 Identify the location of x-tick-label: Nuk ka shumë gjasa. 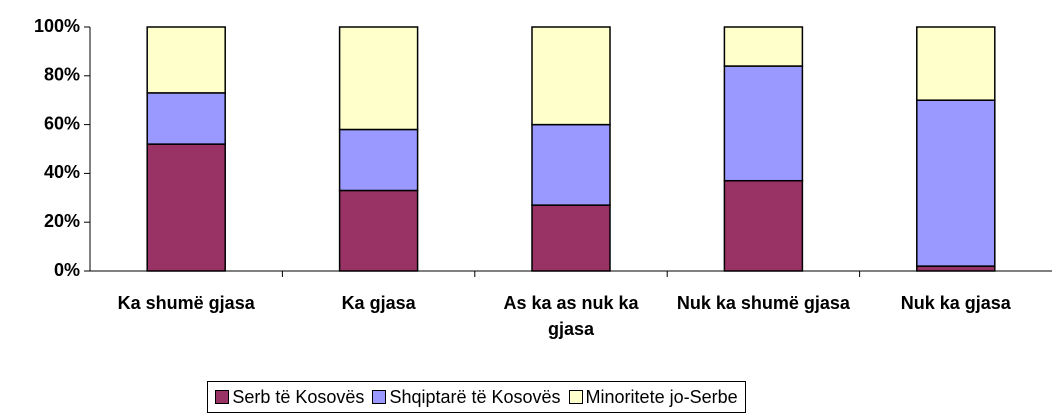
(763, 303).